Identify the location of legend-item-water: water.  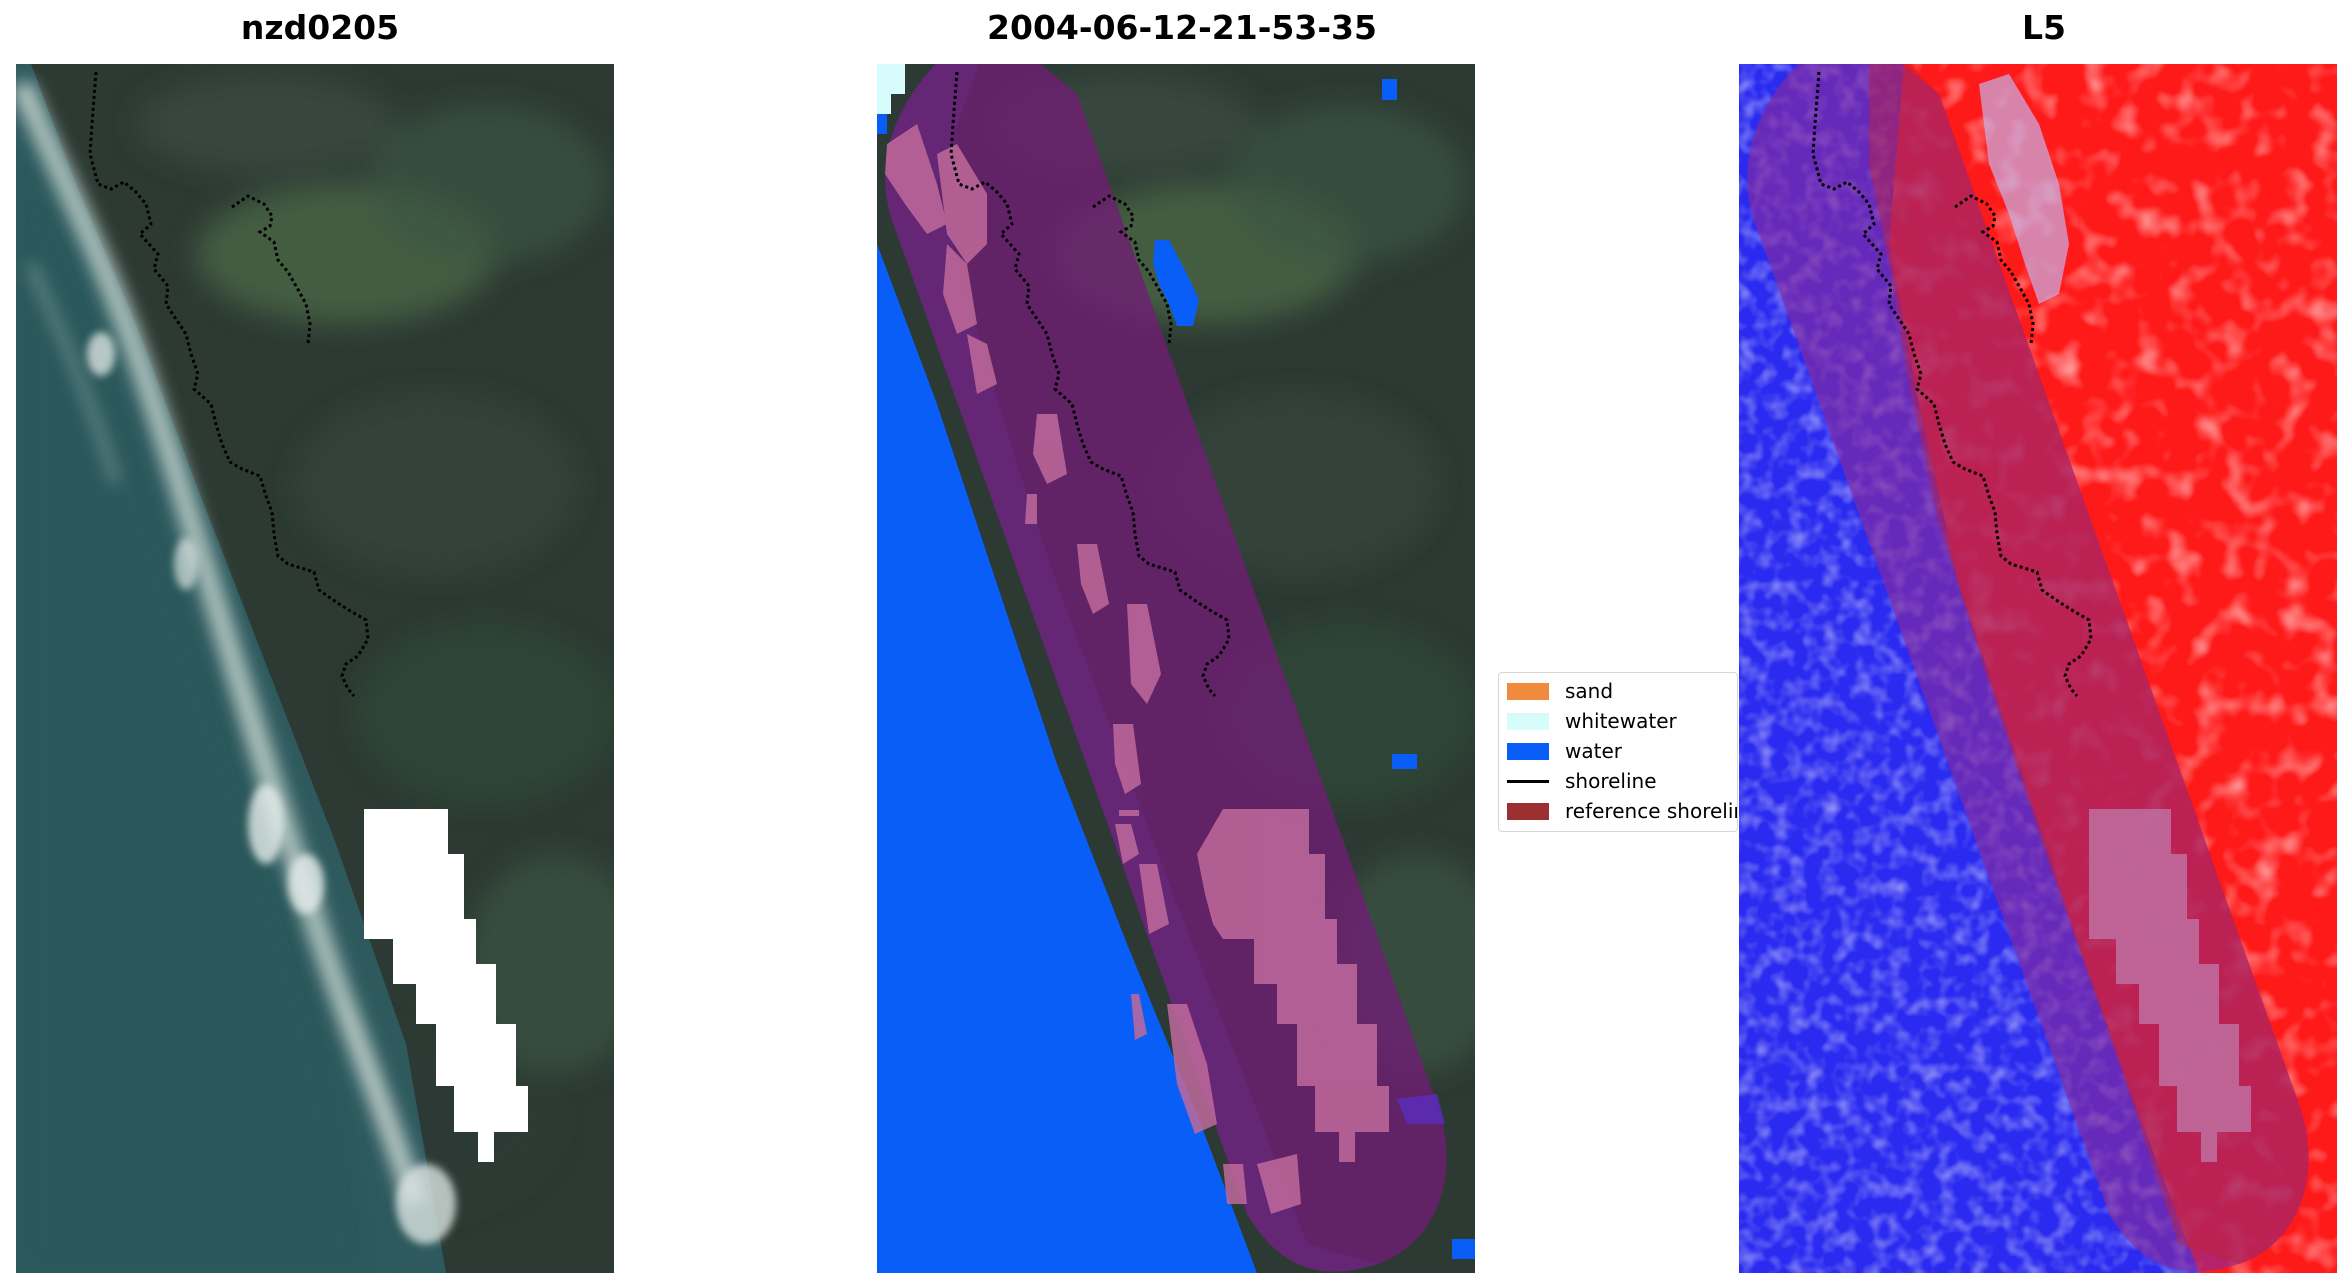
(1564, 751).